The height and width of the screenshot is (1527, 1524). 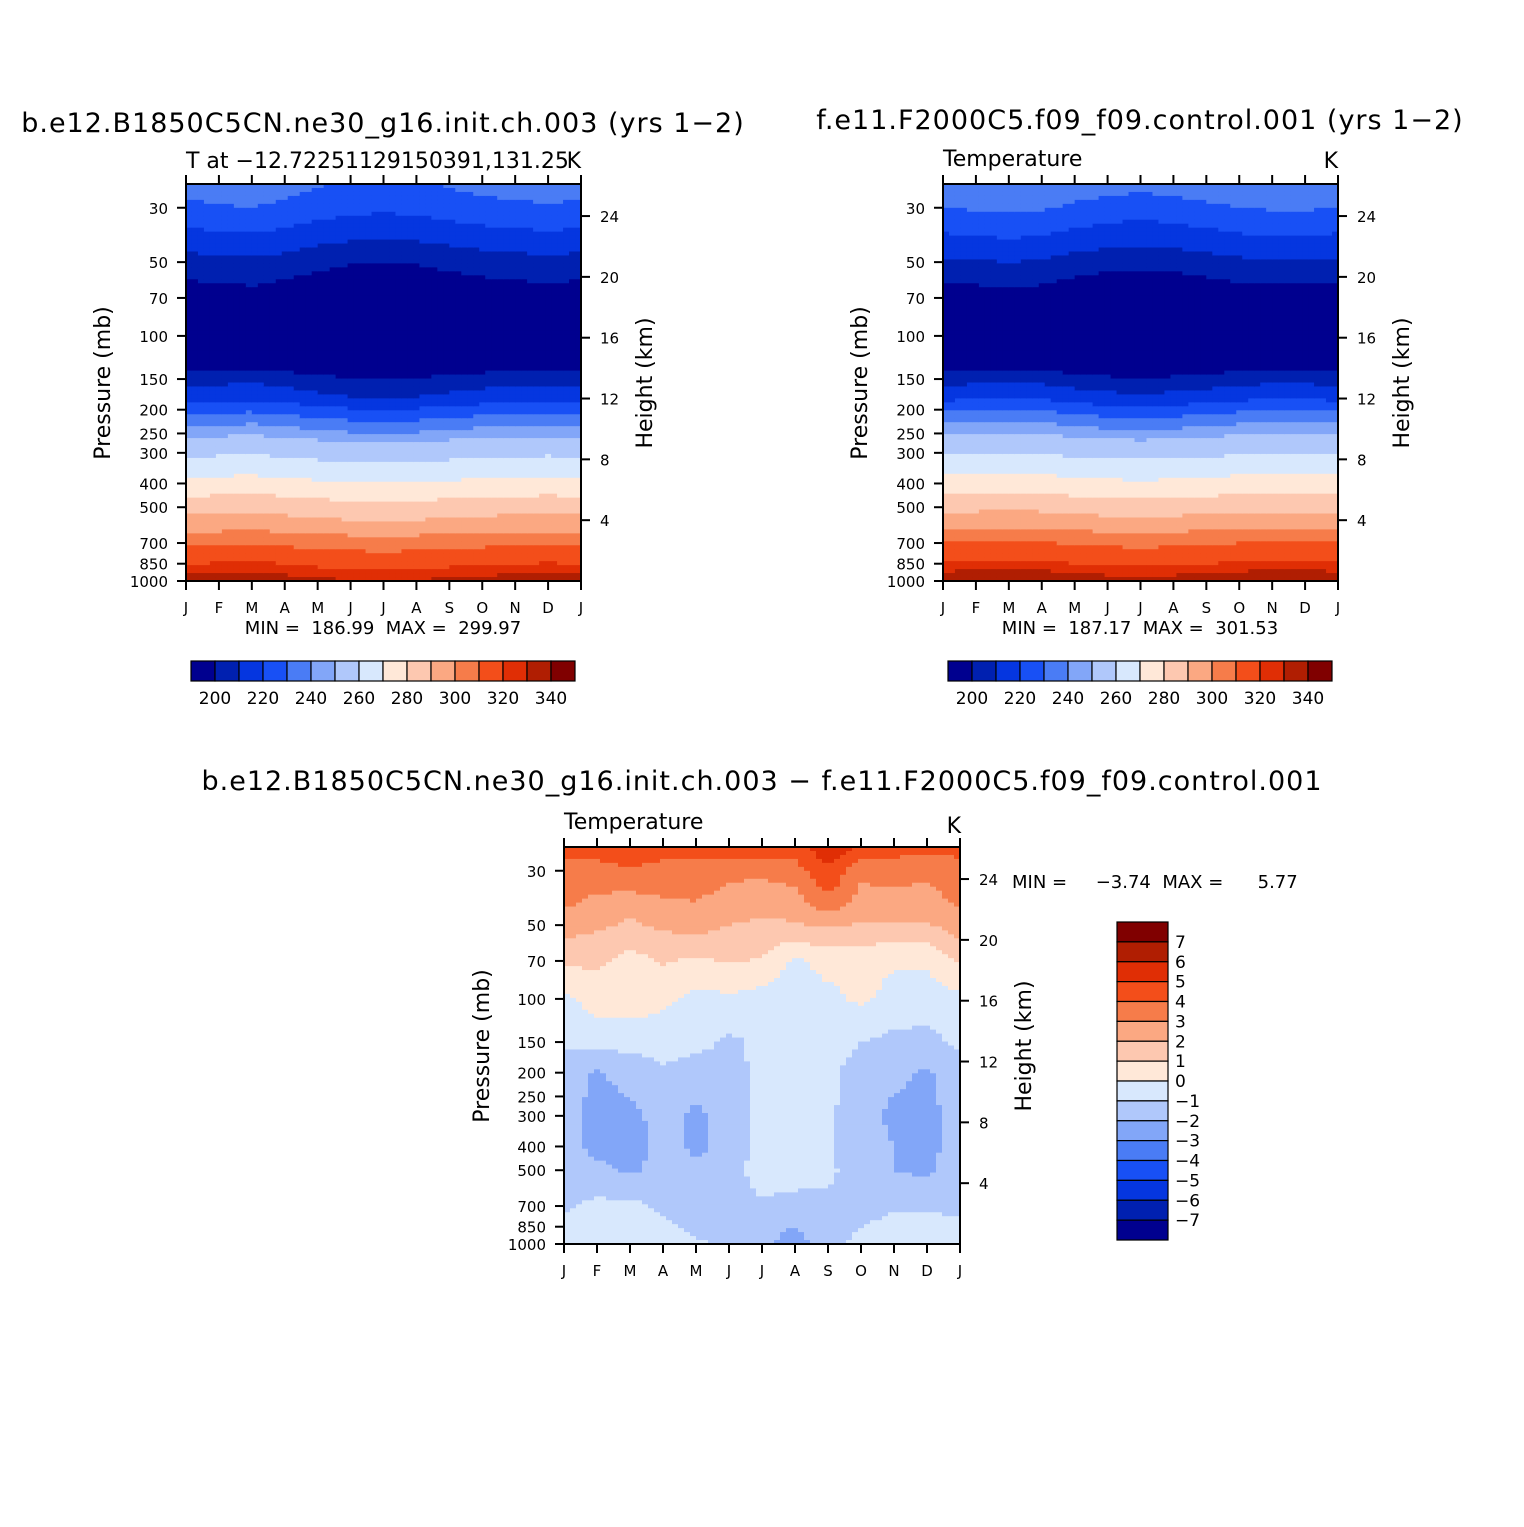 I want to click on colorbar-label: 320, so click(x=1260, y=699).